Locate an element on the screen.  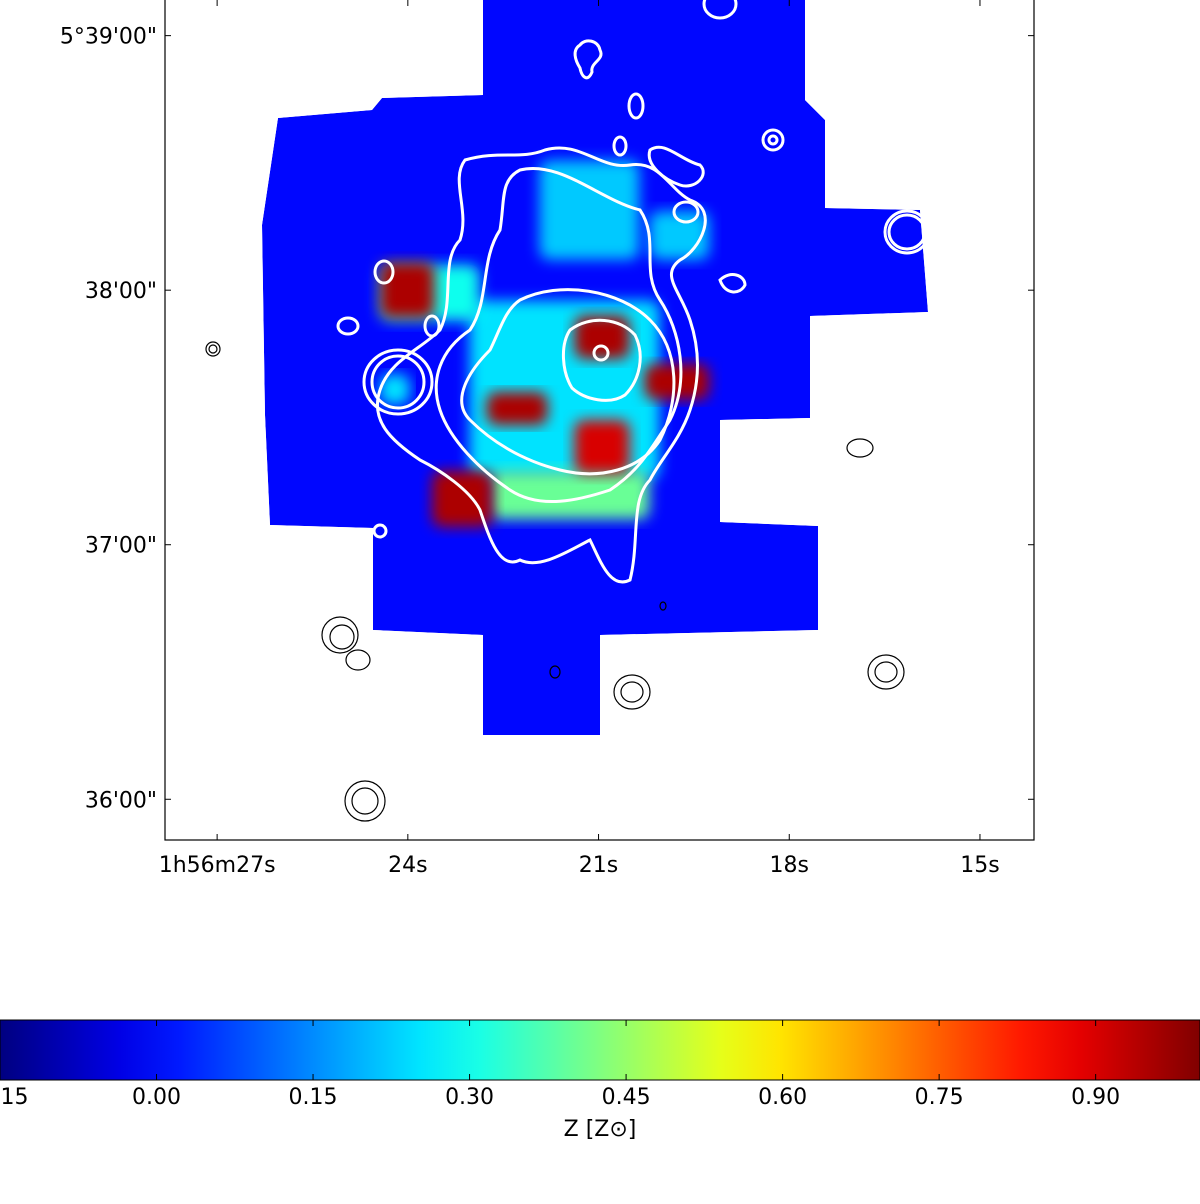
colorbar-tick-label: 0.75 is located at coordinates (939, 1097).